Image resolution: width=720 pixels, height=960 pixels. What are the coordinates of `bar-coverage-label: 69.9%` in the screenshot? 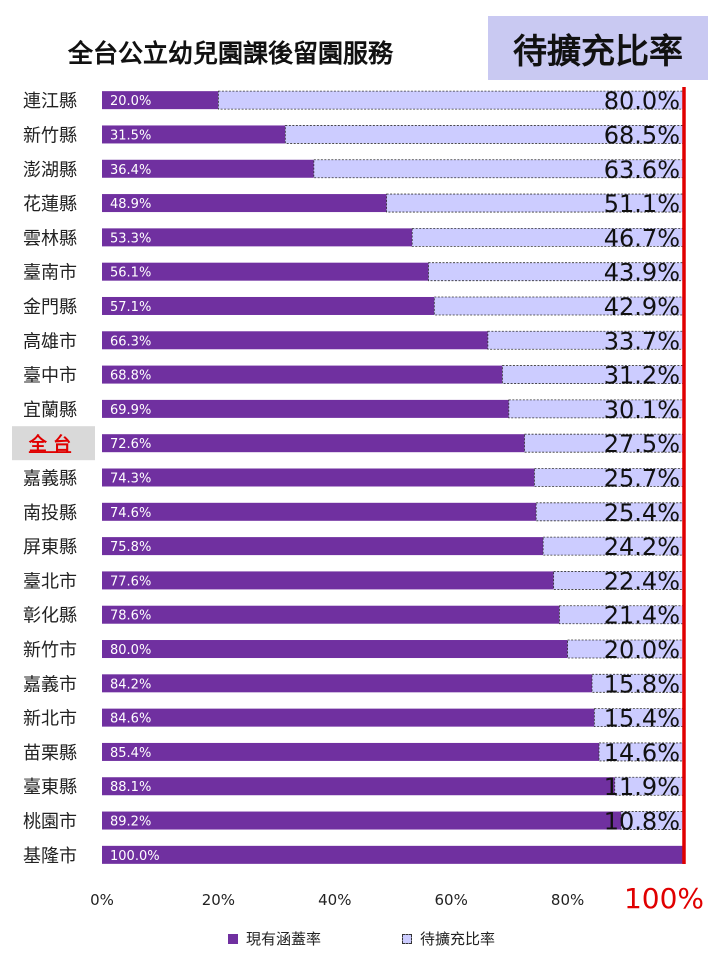 It's located at (130, 410).